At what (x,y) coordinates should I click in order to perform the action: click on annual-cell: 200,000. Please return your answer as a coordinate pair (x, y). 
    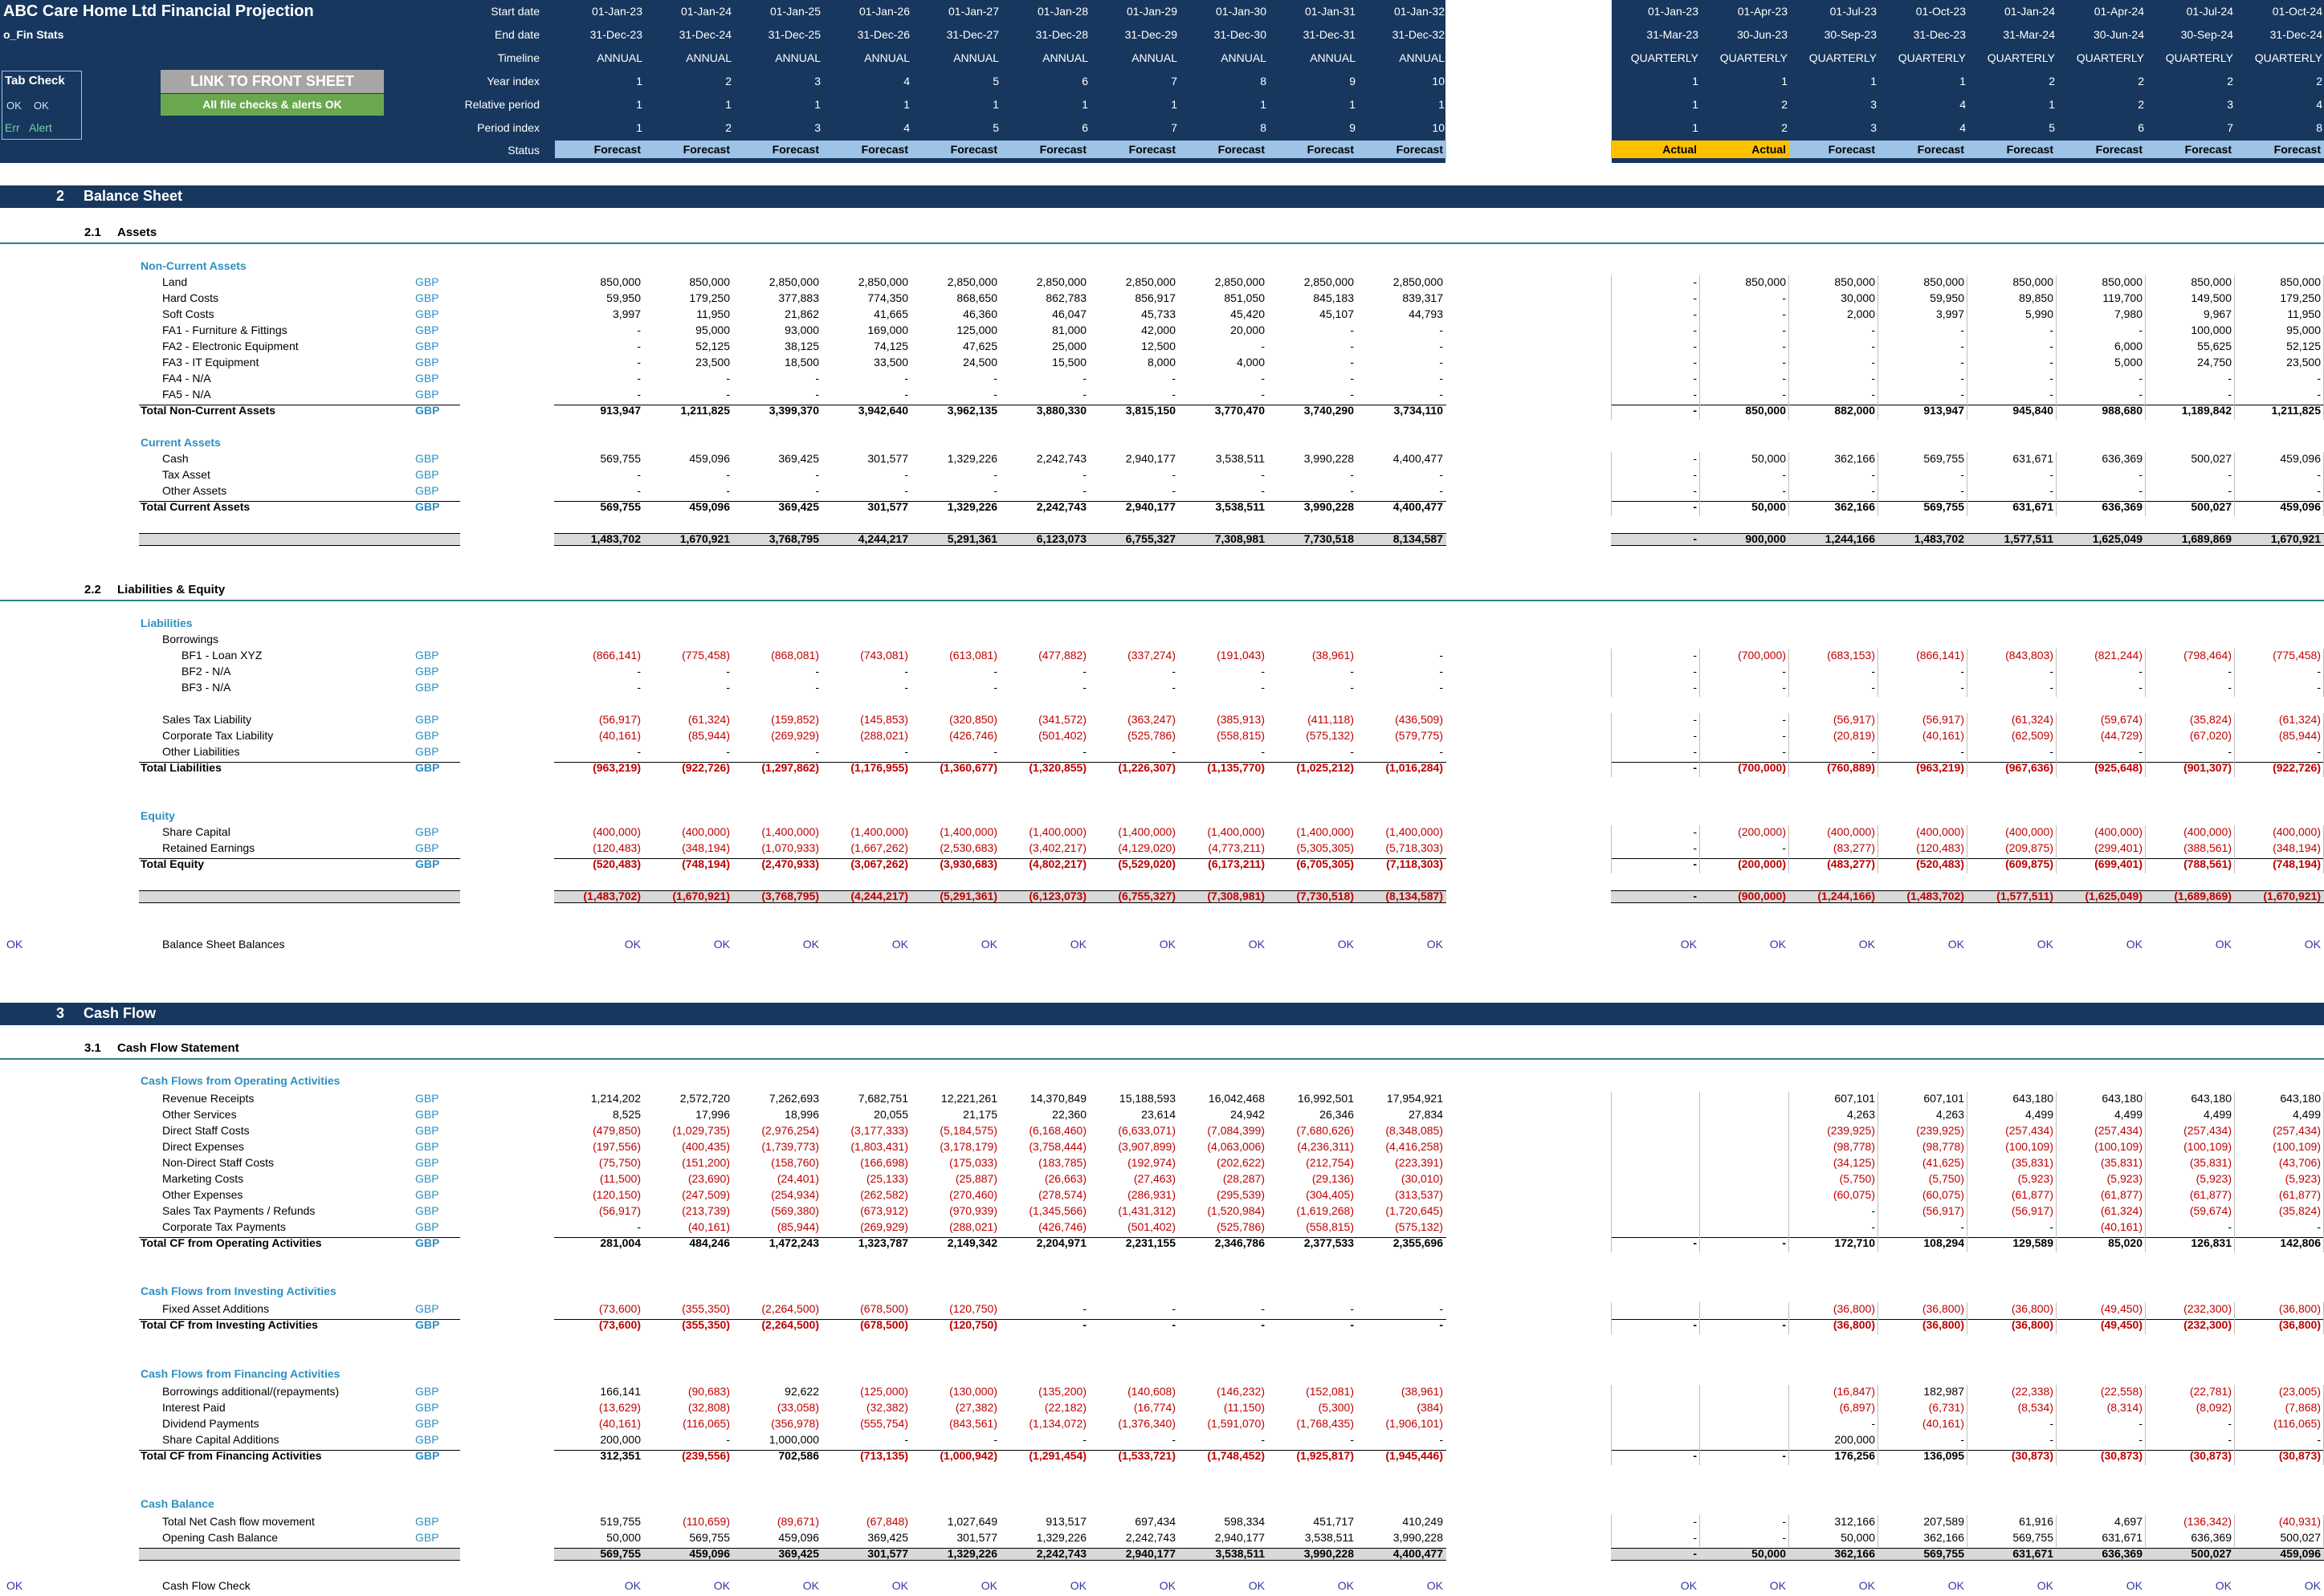
    Looking at the image, I should click on (621, 1440).